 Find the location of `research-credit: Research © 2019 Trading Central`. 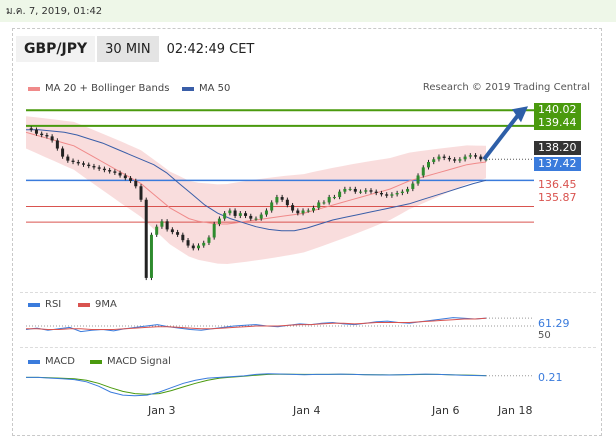

research-credit: Research © 2019 Trading Central is located at coordinates (506, 87).